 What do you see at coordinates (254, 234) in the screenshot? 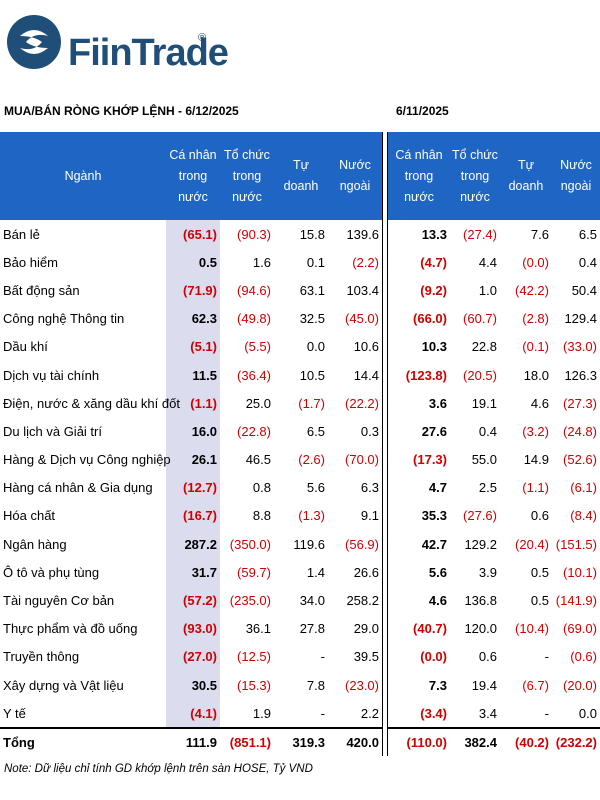
I see `value-cell: (90.3)` at bounding box center [254, 234].